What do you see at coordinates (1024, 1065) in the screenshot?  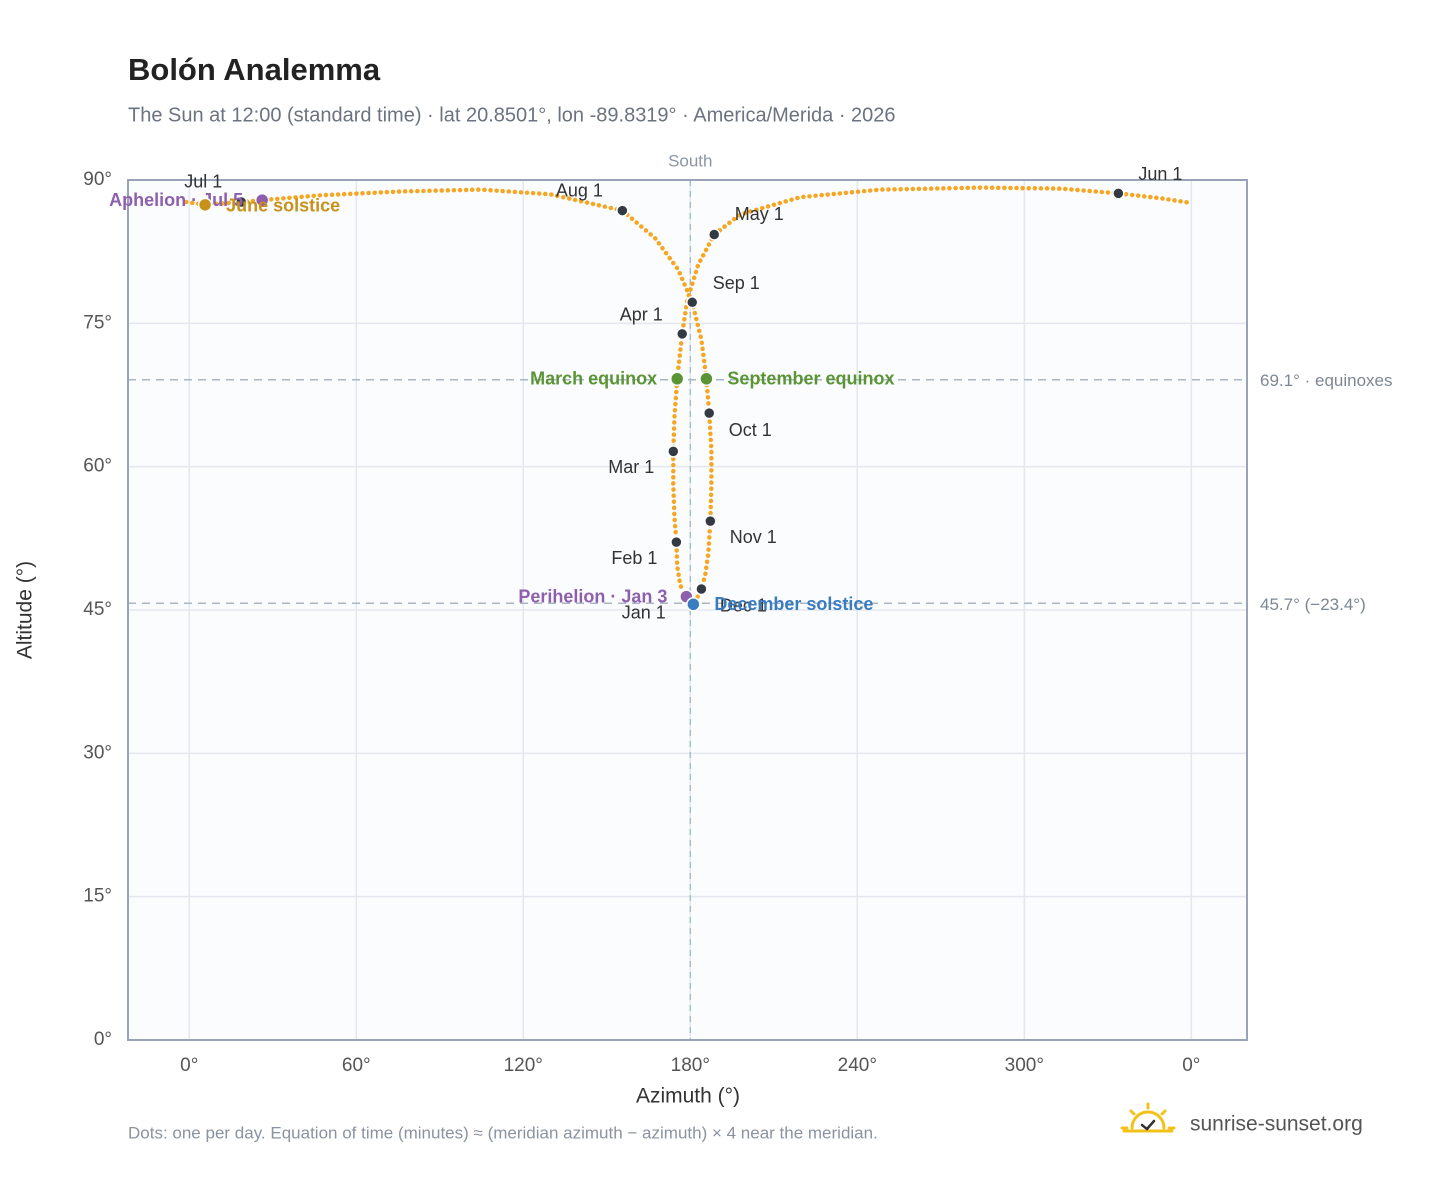 I see `x-tick-label: 300°` at bounding box center [1024, 1065].